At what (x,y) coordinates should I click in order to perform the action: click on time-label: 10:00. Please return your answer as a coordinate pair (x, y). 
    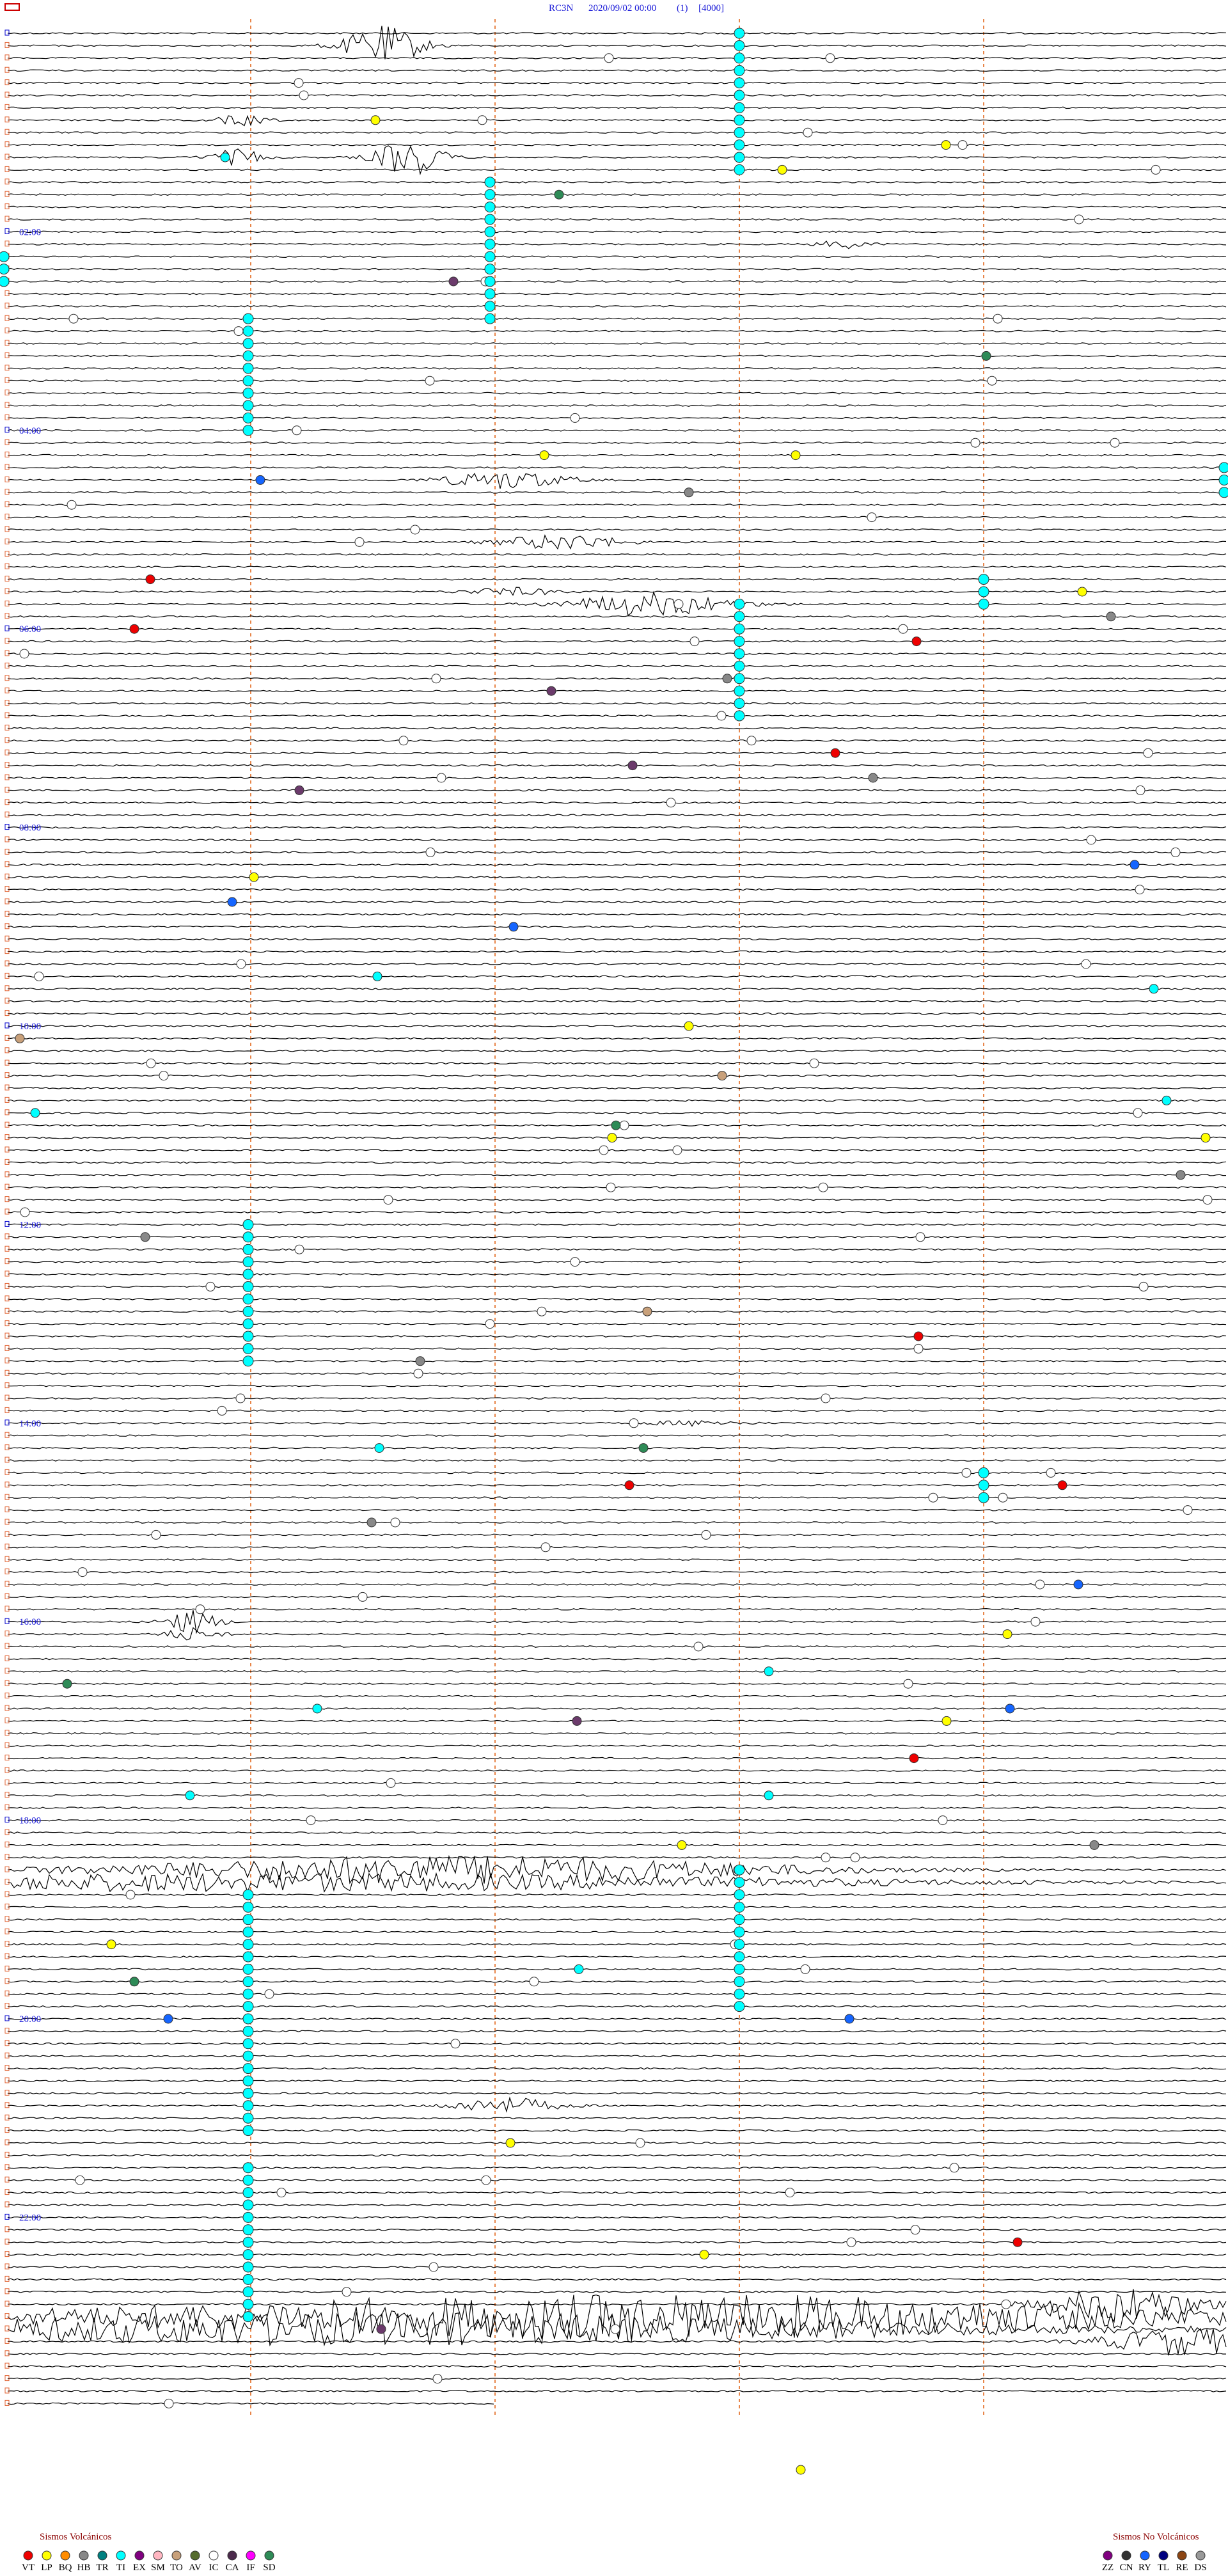
    Looking at the image, I should click on (30, 1027).